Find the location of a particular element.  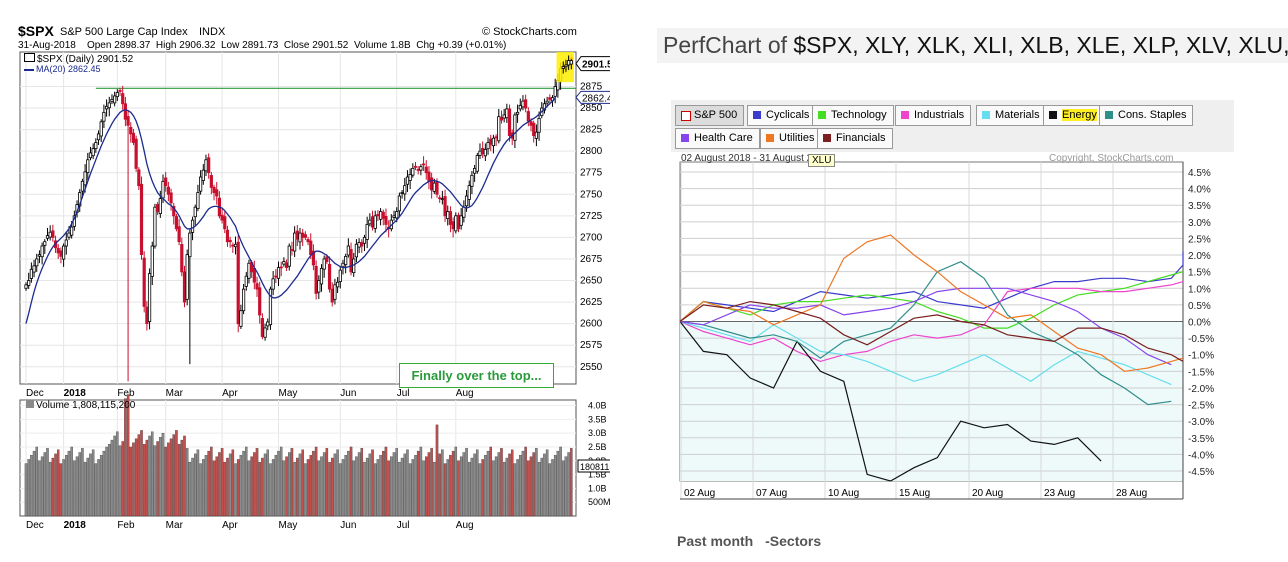

legend-ma-text: MA(20) 2862.45 is located at coordinates (68, 69).